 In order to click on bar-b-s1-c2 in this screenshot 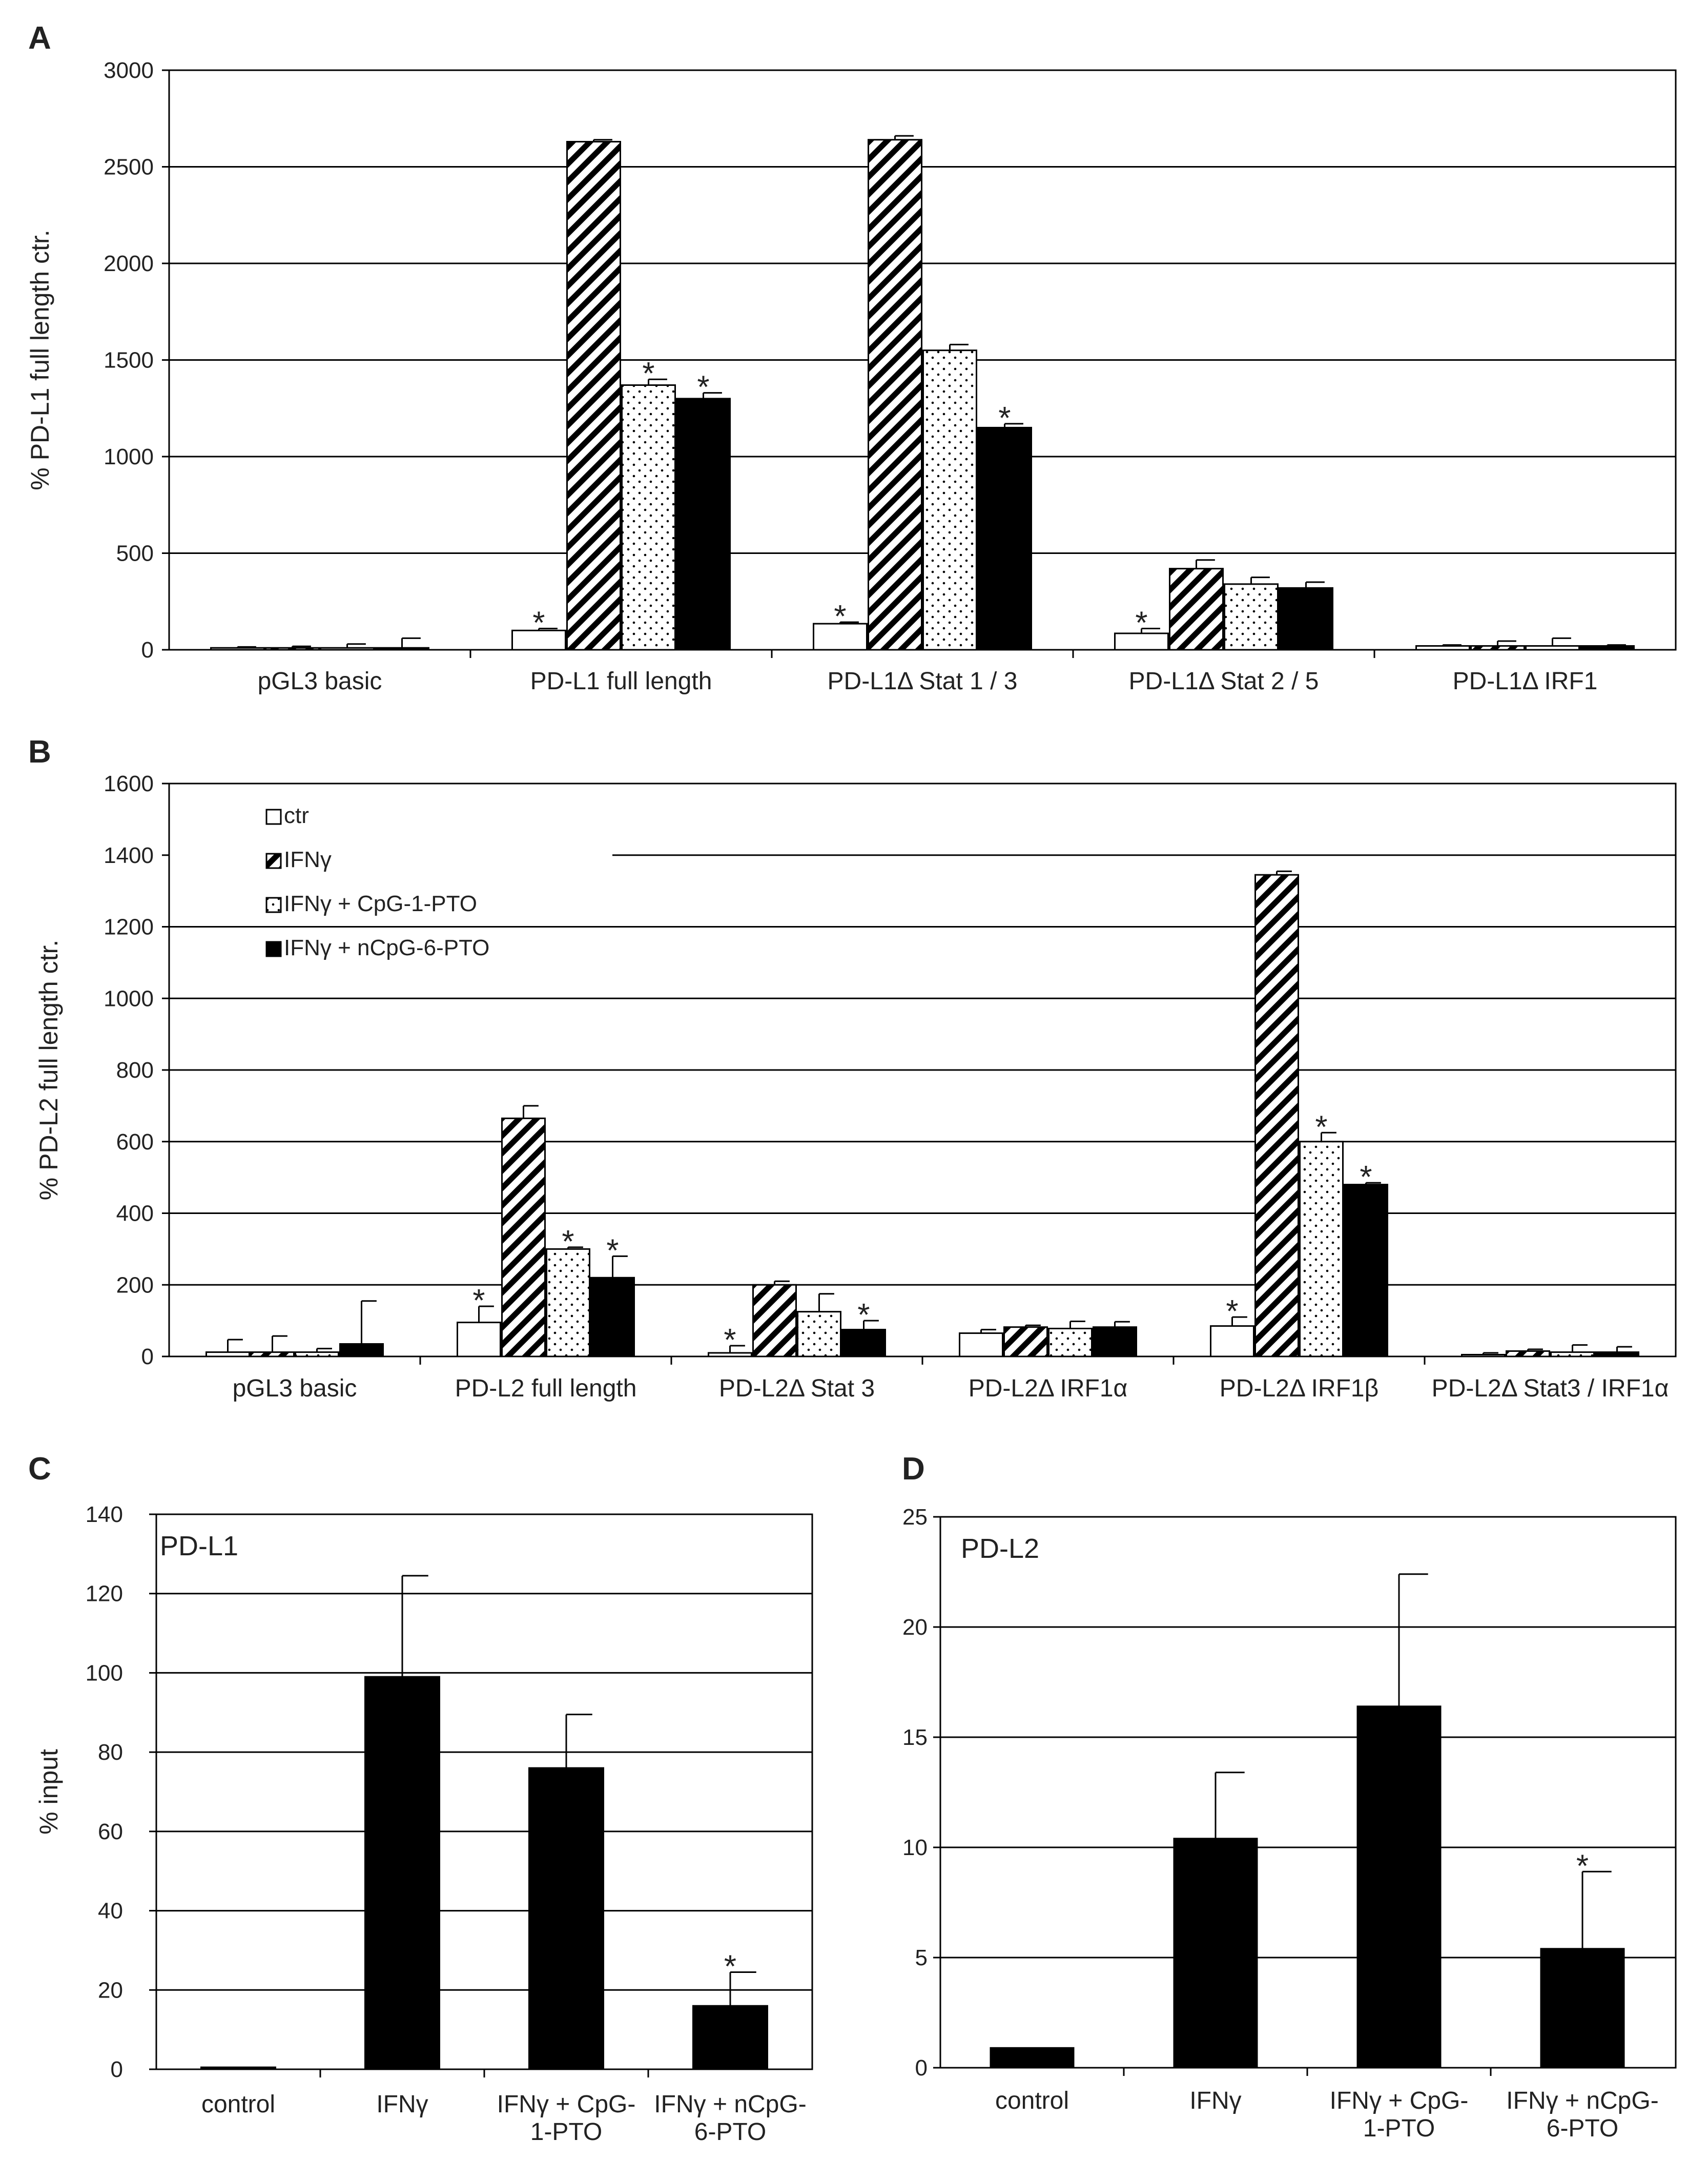, I will do `click(774, 1320)`.